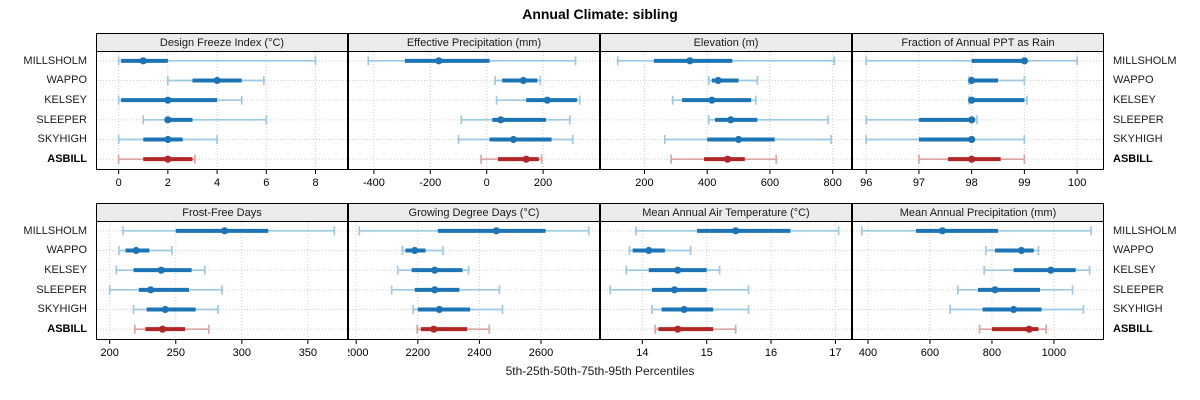 The height and width of the screenshot is (400, 1200). What do you see at coordinates (222, 111) in the screenshot?
I see `panel-svg: Design Freeze Index (°C) 0 2 4 6 8` at bounding box center [222, 111].